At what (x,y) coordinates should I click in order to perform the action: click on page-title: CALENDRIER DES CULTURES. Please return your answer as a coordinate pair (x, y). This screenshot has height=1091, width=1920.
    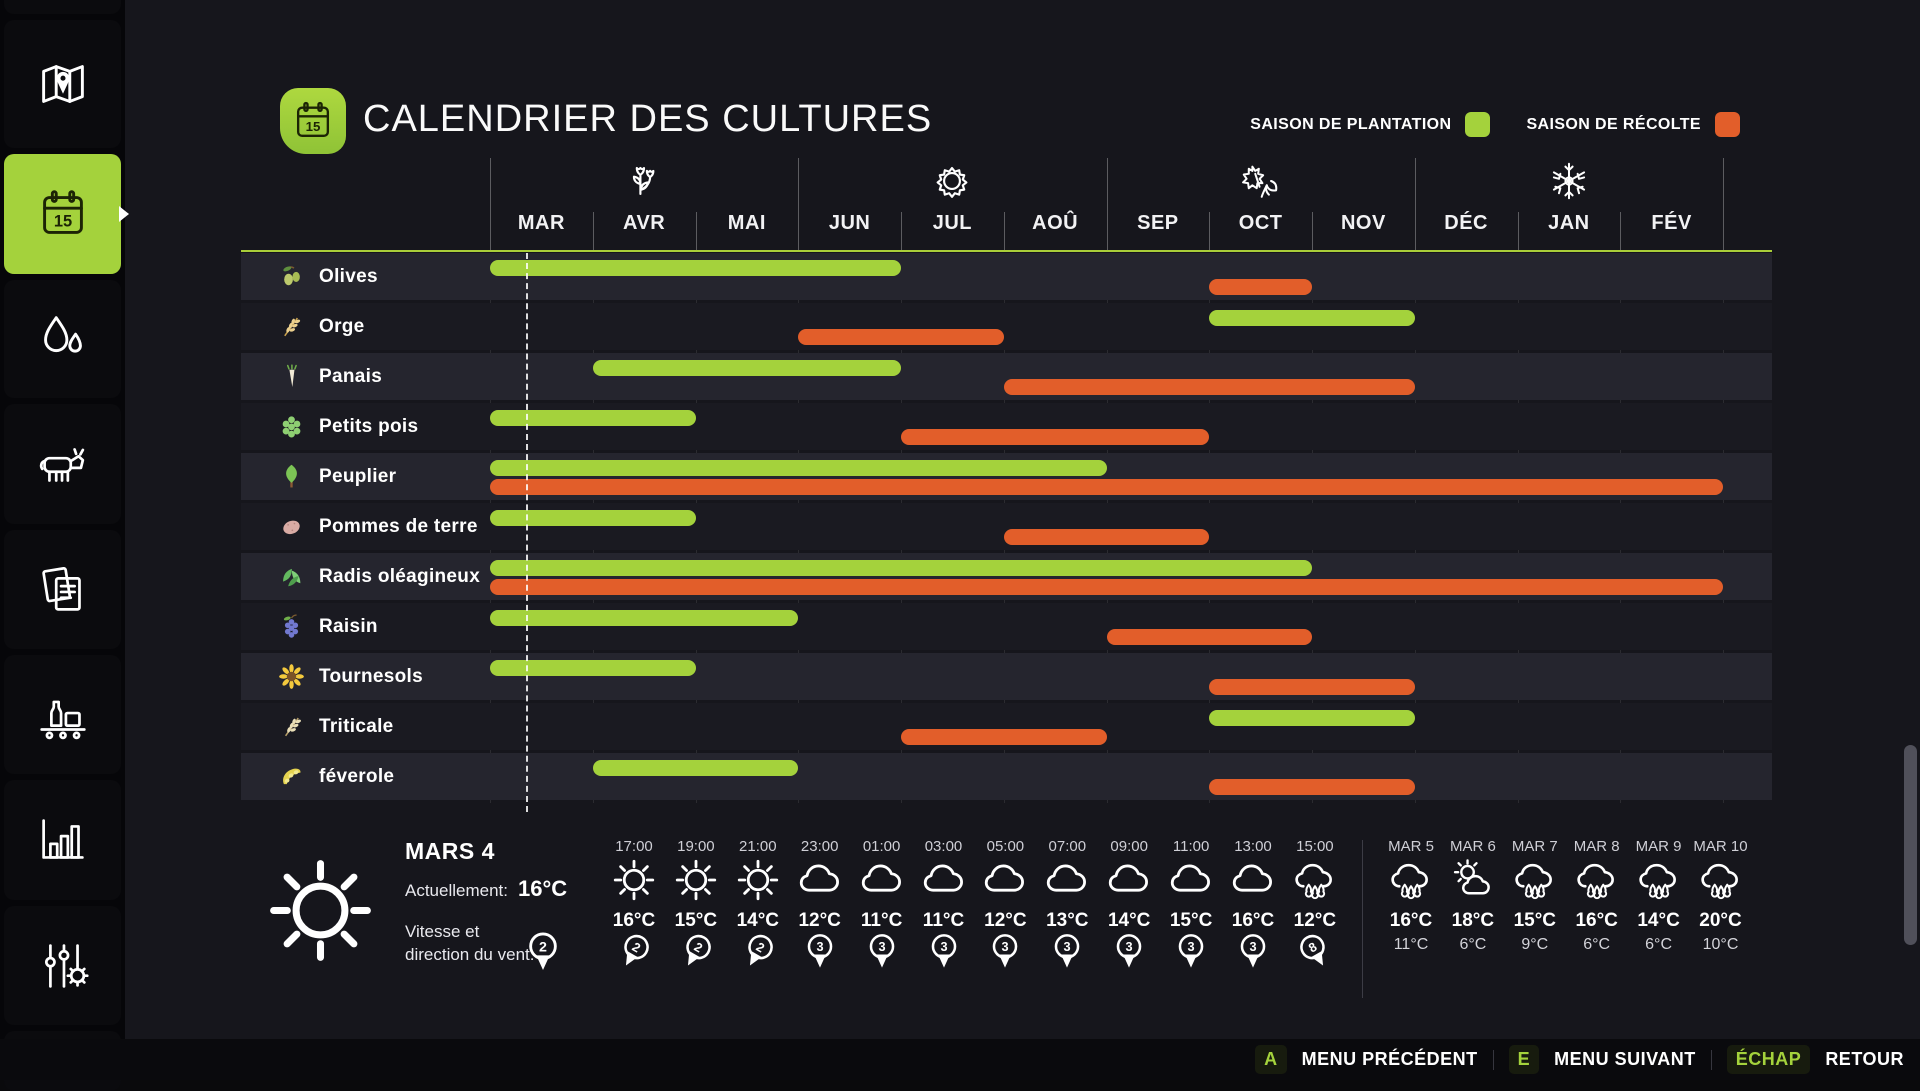
    Looking at the image, I should click on (648, 119).